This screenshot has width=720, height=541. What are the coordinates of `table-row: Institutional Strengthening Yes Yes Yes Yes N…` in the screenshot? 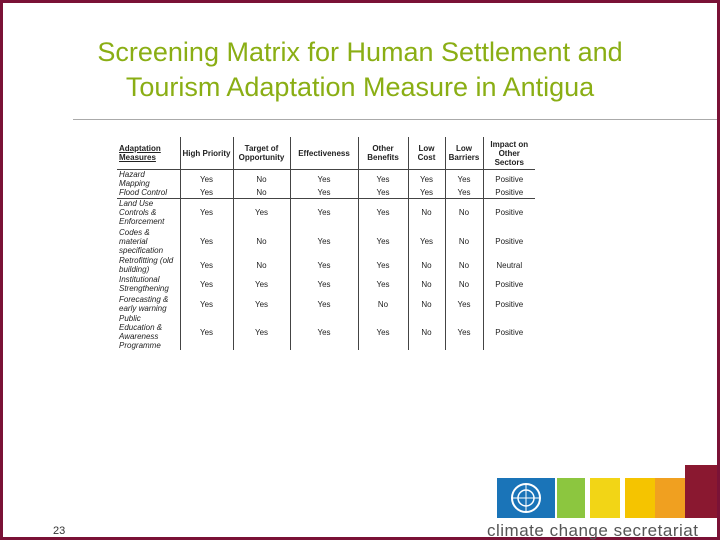 It's located at (326, 284).